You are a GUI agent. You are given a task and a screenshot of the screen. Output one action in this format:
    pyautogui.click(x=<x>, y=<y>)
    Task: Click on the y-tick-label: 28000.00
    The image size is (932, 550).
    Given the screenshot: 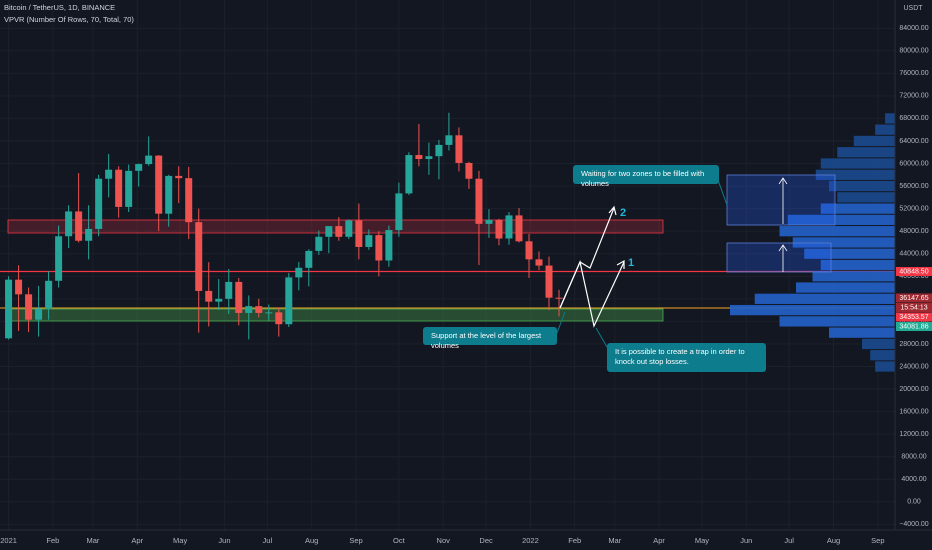 What is the action you would take?
    pyautogui.click(x=913, y=344)
    